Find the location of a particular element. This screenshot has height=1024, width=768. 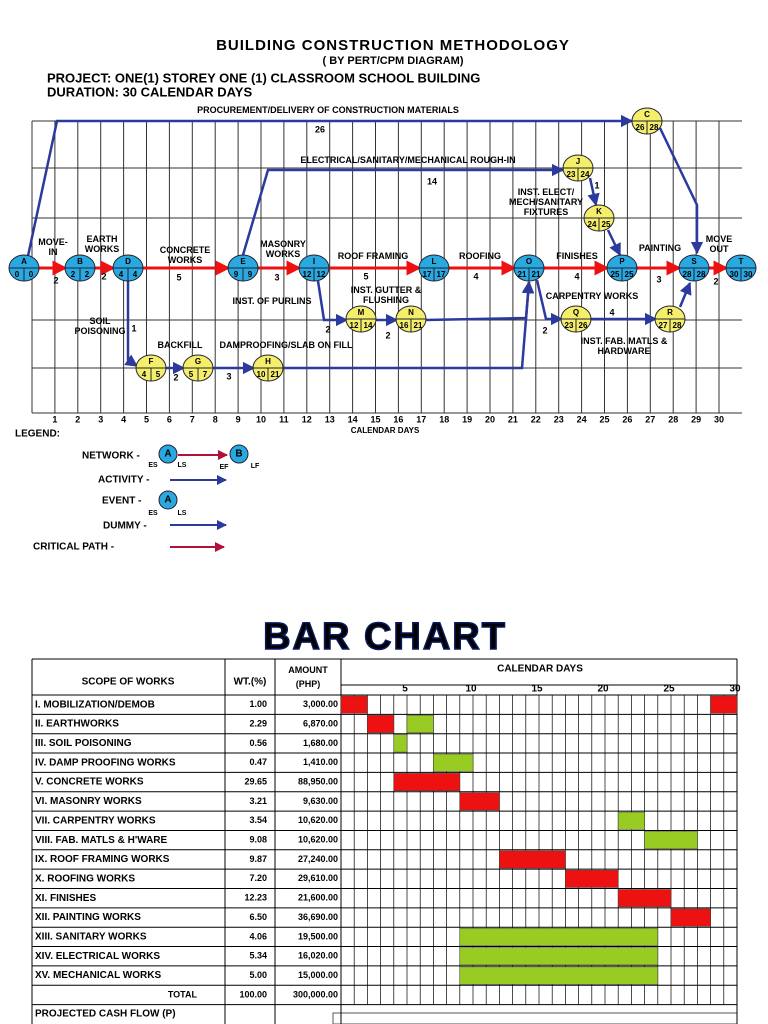

node-label: H is located at coordinates (268, 361).